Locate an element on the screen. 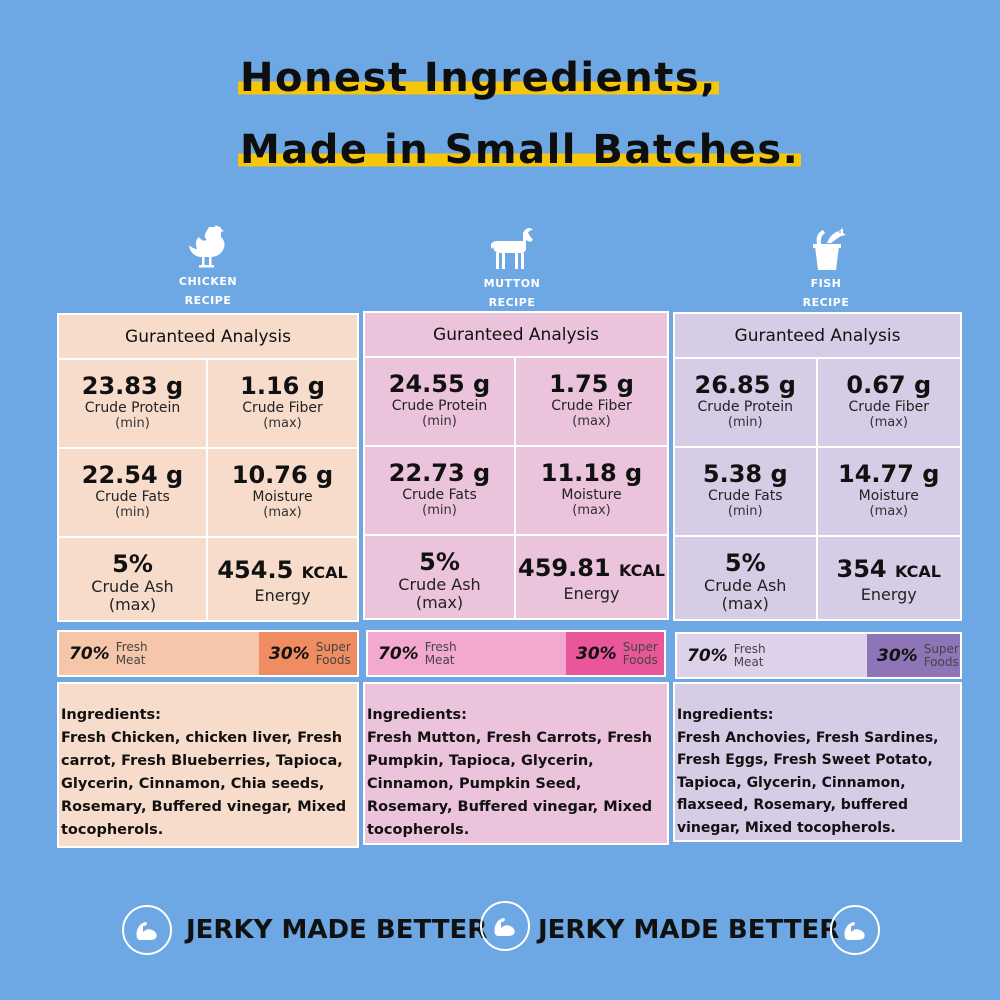 The height and width of the screenshot is (1000, 1000). fats-value: 22.54 g is located at coordinates (132, 475).